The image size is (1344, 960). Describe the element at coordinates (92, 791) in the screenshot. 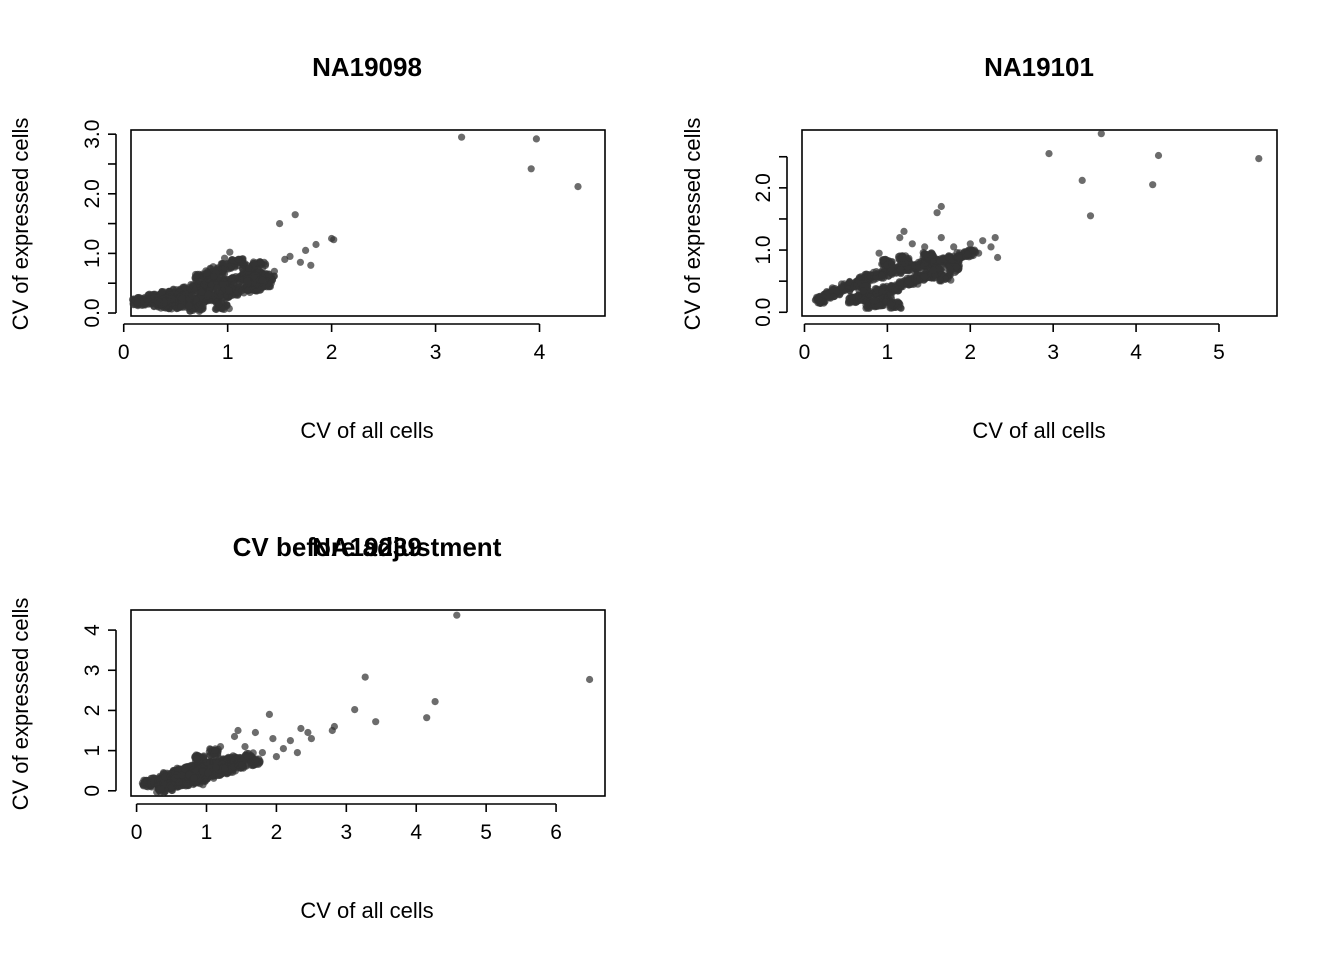

I see `y-tick-label: 0` at that location.